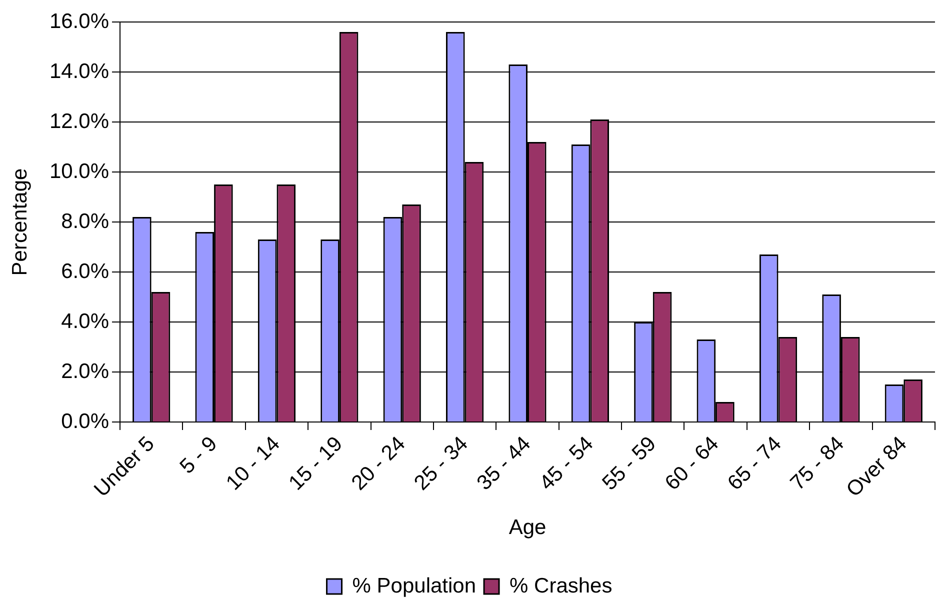 Image resolution: width=940 pixels, height=607 pixels. What do you see at coordinates (414, 586) in the screenshot?
I see `legend-label: % Population` at bounding box center [414, 586].